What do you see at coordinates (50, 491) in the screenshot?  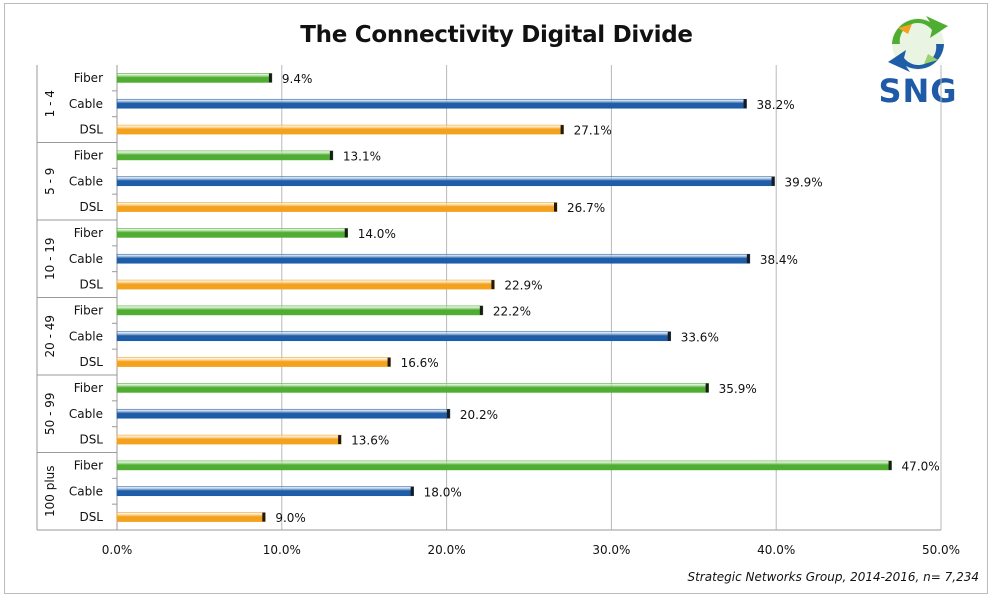 I see `group-label: 100 plus` at bounding box center [50, 491].